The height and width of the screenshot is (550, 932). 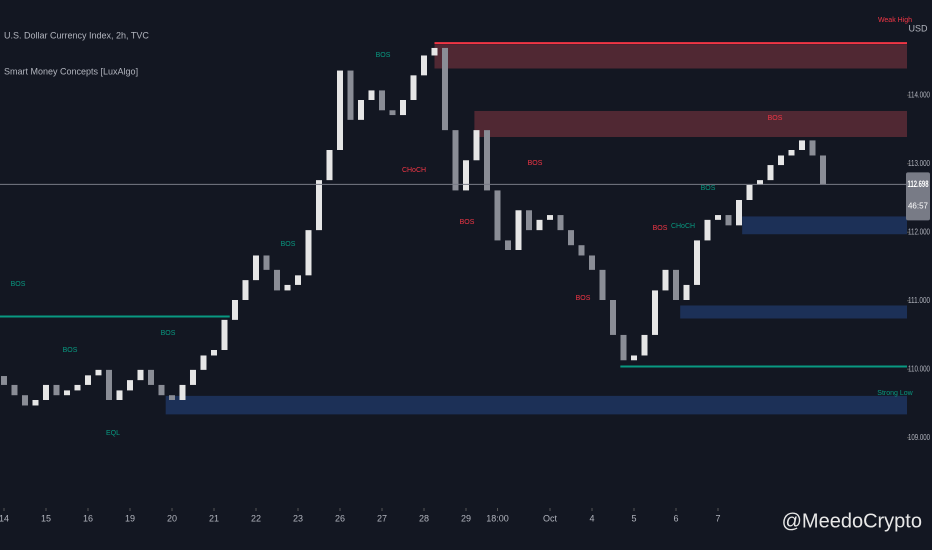 What do you see at coordinates (466, 518) in the screenshot?
I see `x-tick-label: 29` at bounding box center [466, 518].